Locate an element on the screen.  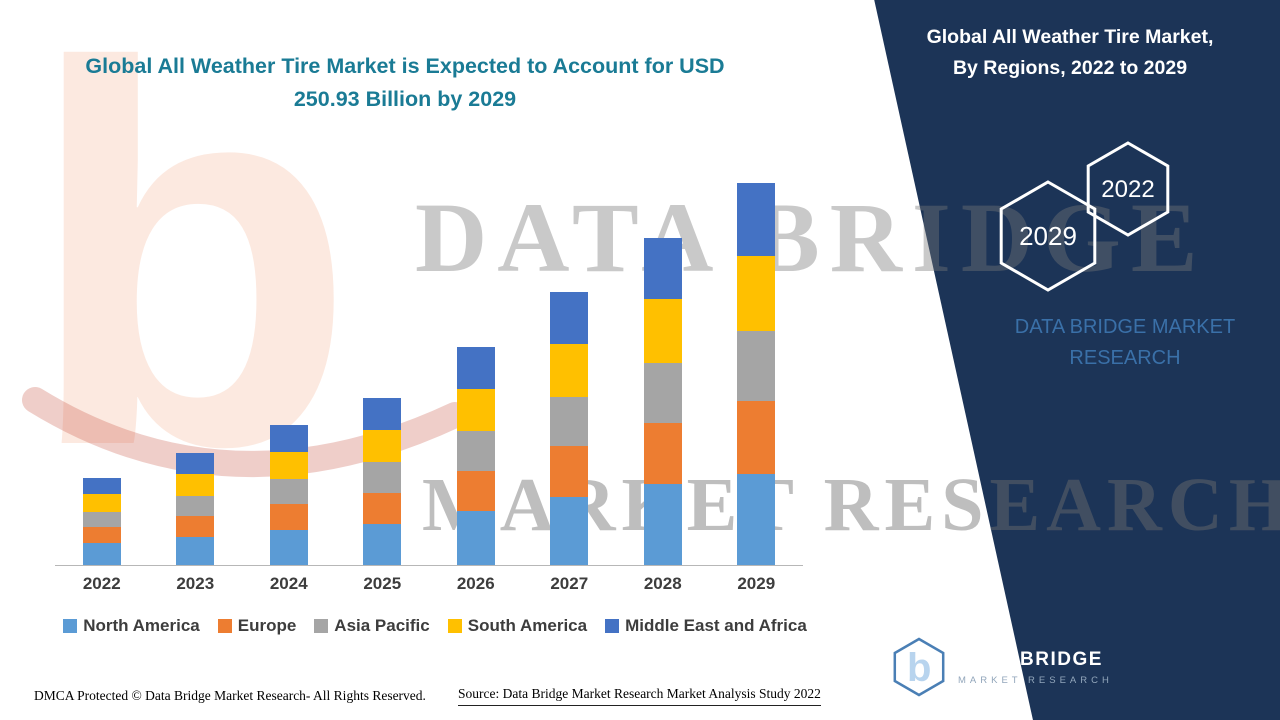
stacked-bar-2026 is located at coordinates (475, 455).